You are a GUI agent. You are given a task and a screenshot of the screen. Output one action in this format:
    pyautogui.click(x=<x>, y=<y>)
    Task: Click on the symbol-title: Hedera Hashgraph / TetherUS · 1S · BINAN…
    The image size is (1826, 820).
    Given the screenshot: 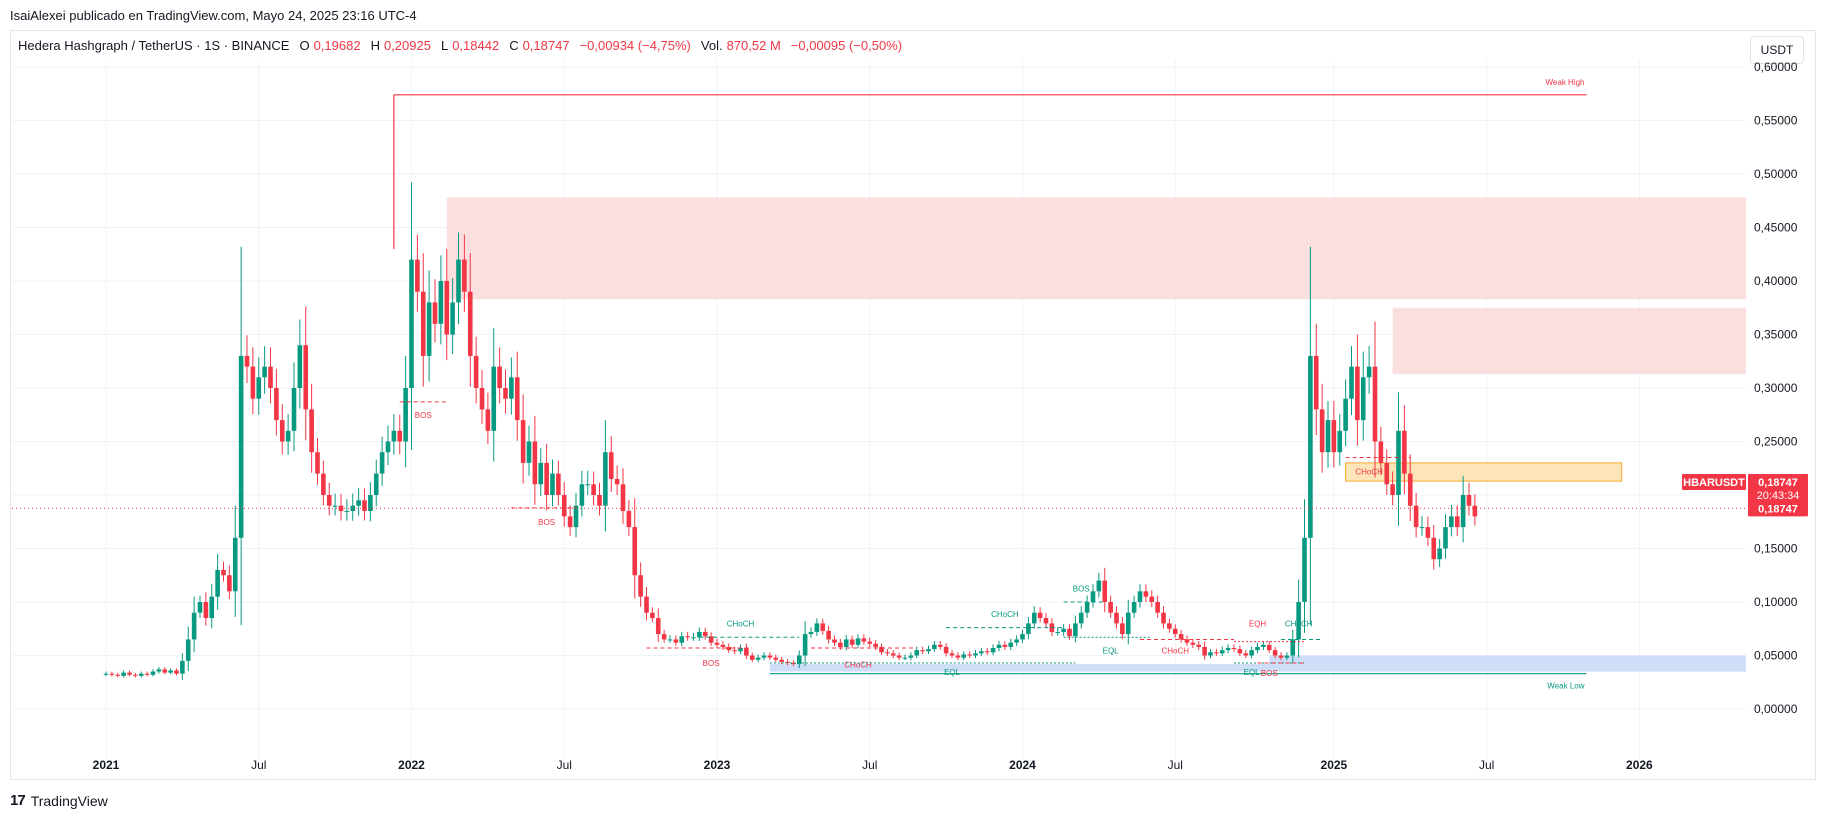 What is the action you would take?
    pyautogui.click(x=154, y=45)
    